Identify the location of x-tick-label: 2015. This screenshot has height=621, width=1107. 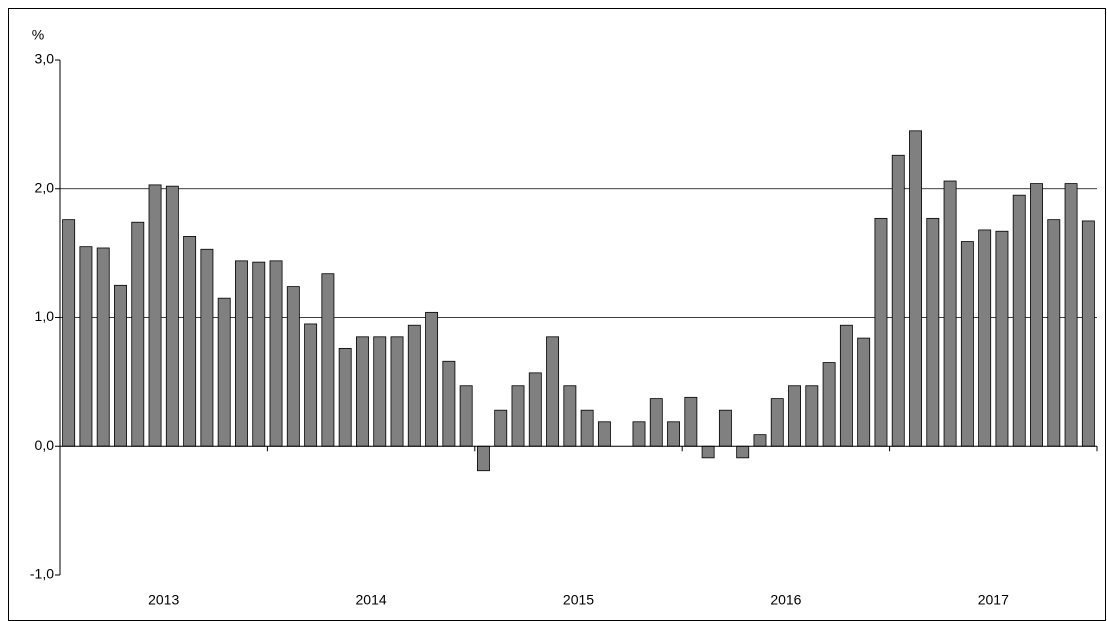
(578, 600).